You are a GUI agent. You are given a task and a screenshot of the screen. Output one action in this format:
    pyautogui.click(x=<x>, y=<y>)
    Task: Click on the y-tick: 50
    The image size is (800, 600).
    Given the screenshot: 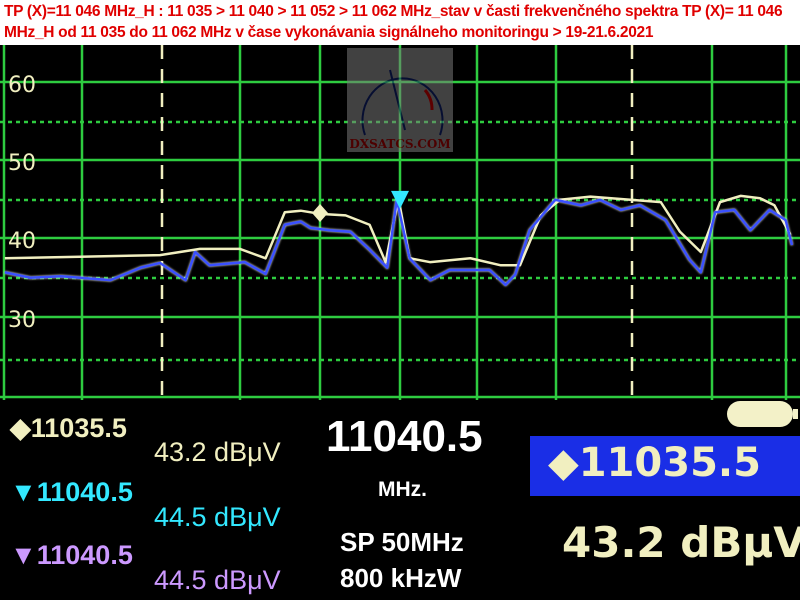 What is the action you would take?
    pyautogui.click(x=22, y=163)
    